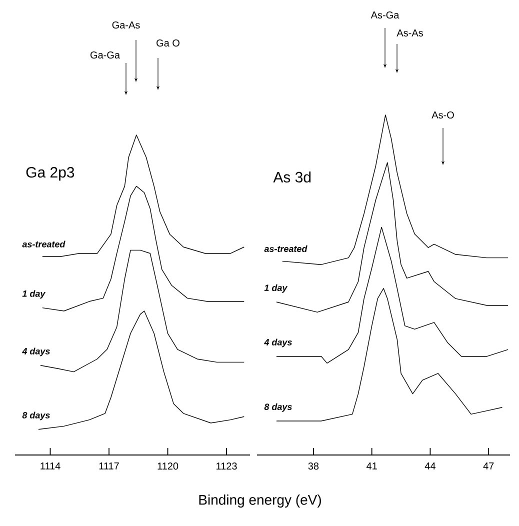 Image resolution: width=519 pixels, height=526 pixels. I want to click on x-tick-label: 1120, so click(168, 466).